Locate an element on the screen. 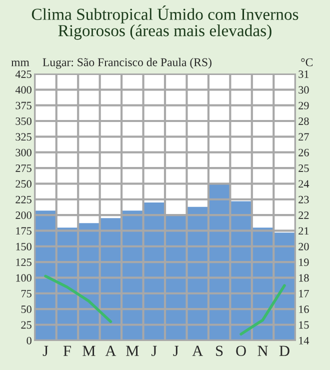  y-tick-label: 400 is located at coordinates (23, 90).